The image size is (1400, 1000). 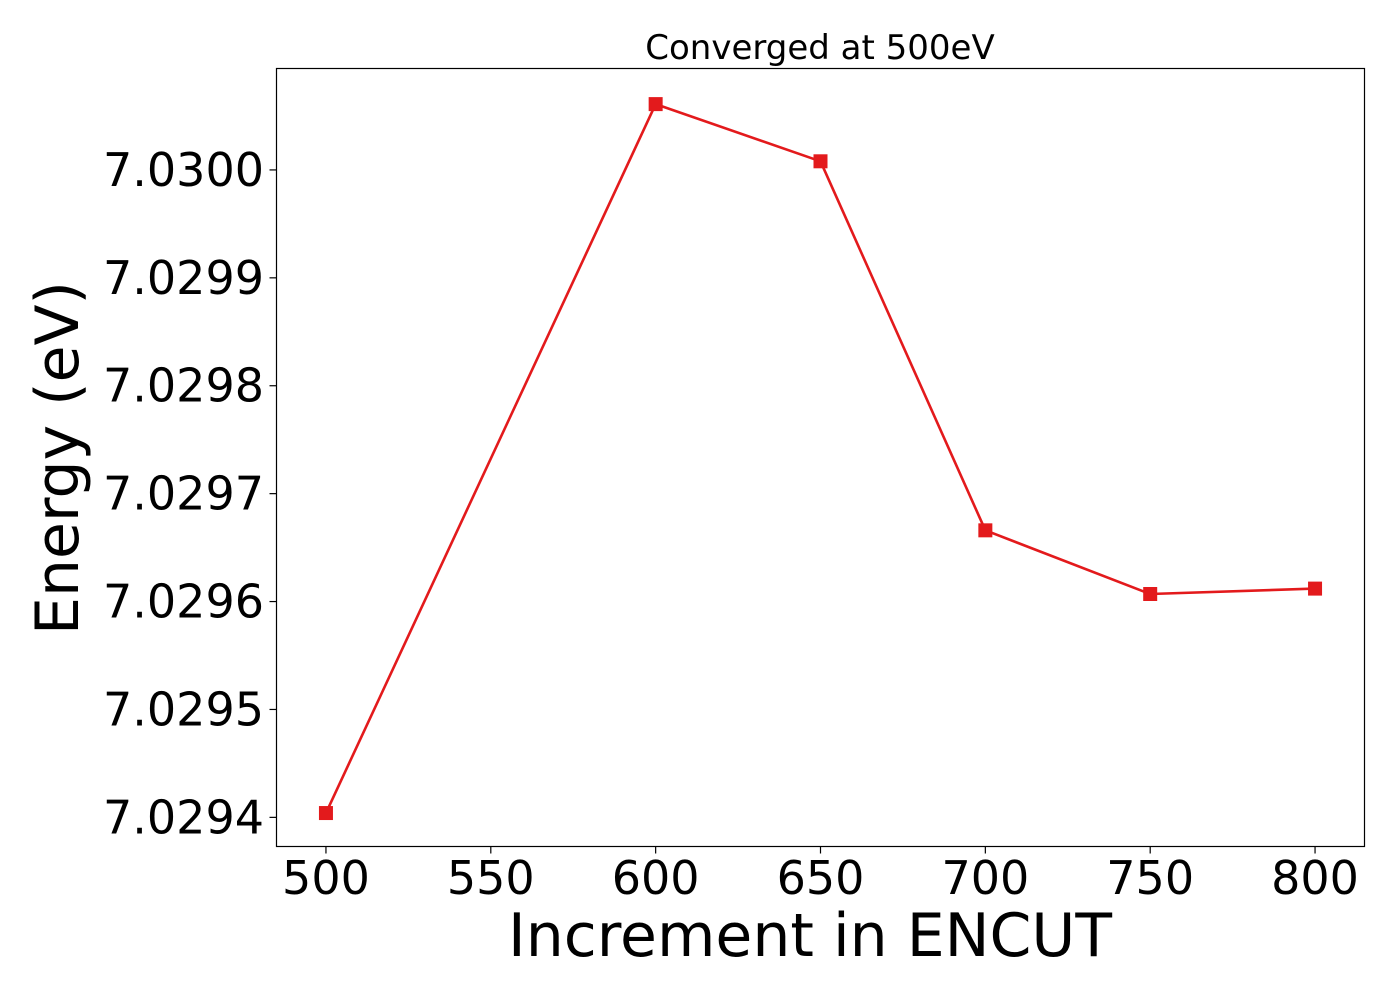 What do you see at coordinates (183, 709) in the screenshot?
I see `y-tick-label: 7.0295` at bounding box center [183, 709].